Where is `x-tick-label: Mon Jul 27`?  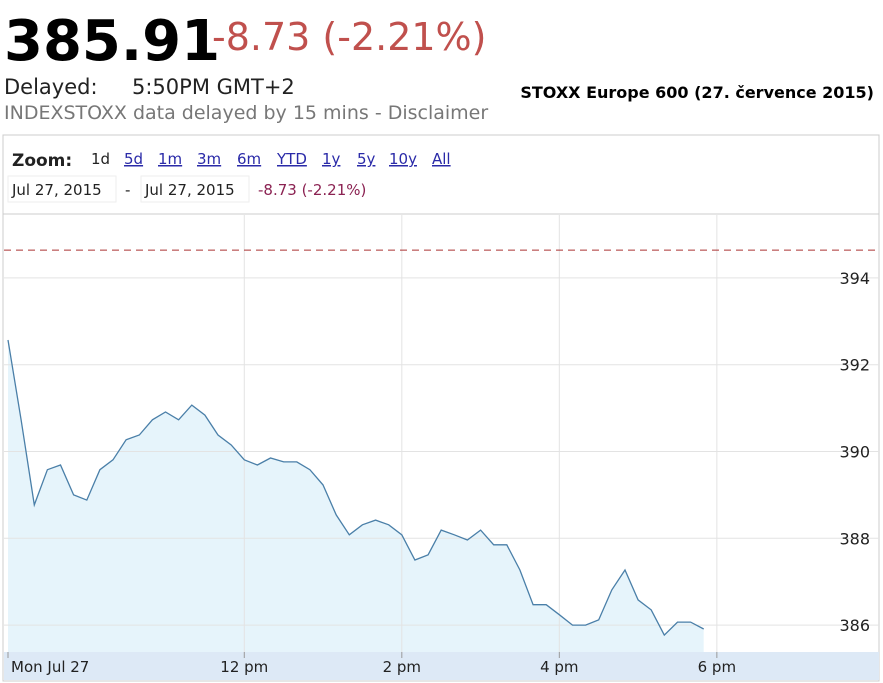 x-tick-label: Mon Jul 27 is located at coordinates (50, 667).